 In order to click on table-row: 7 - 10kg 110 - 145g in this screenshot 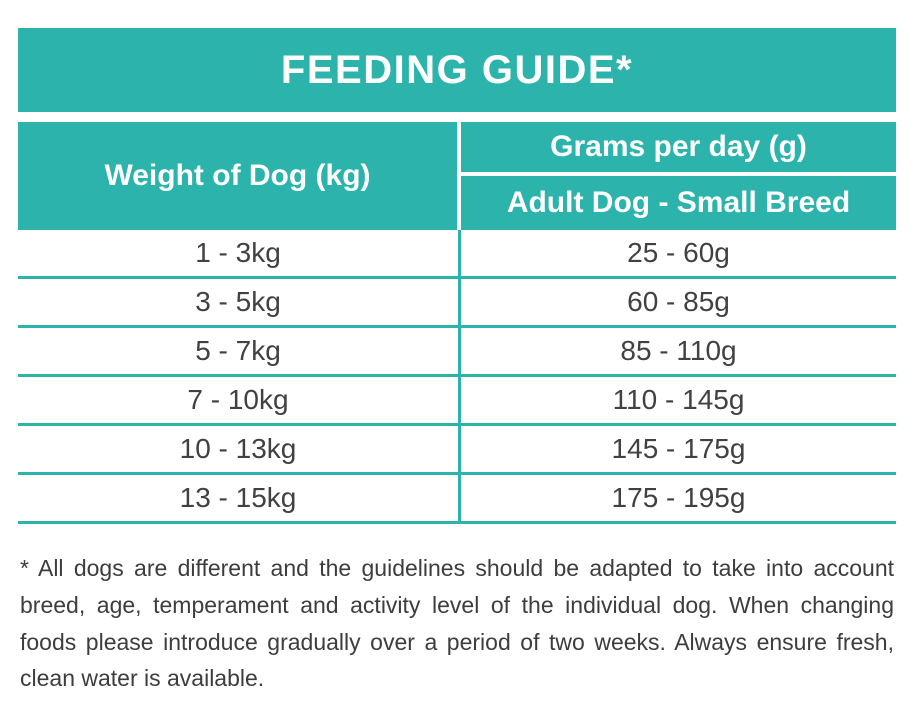, I will do `click(457, 401)`.